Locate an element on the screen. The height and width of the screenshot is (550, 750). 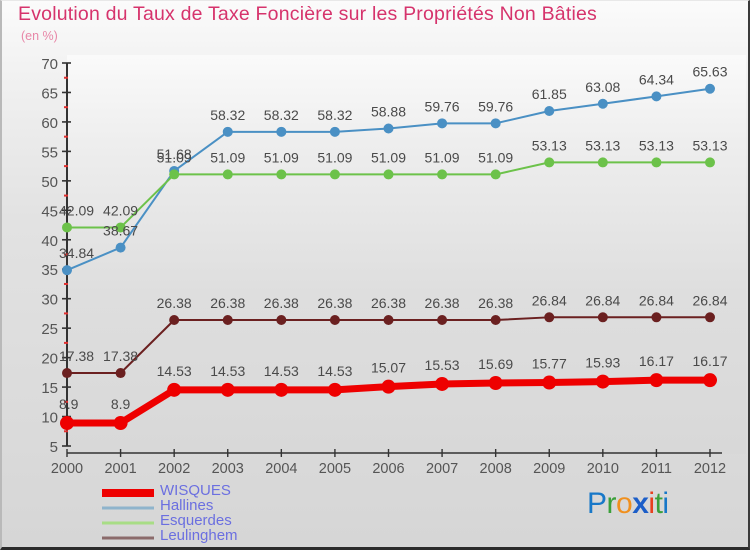
proxiti-logo: Proxiti is located at coordinates (628, 504).